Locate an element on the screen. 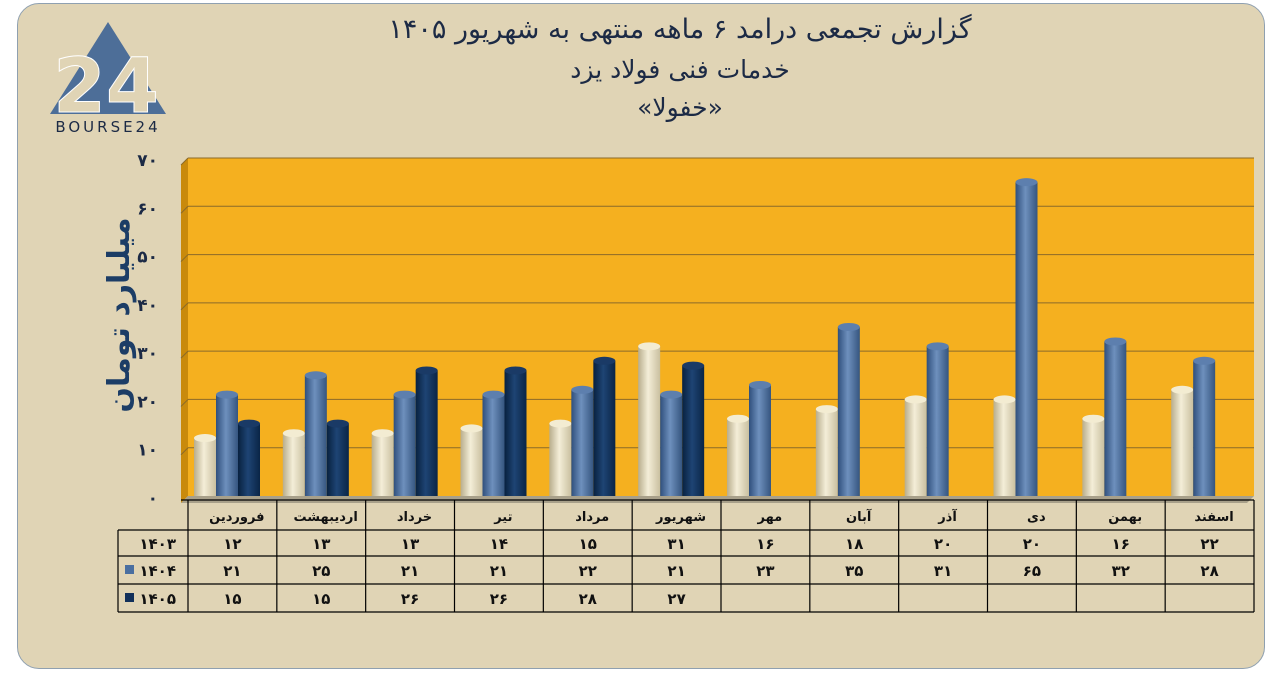 Image resolution: width=1280 pixels, height=674 pixels. y-tick-label: ۵۰ is located at coordinates (147, 258).